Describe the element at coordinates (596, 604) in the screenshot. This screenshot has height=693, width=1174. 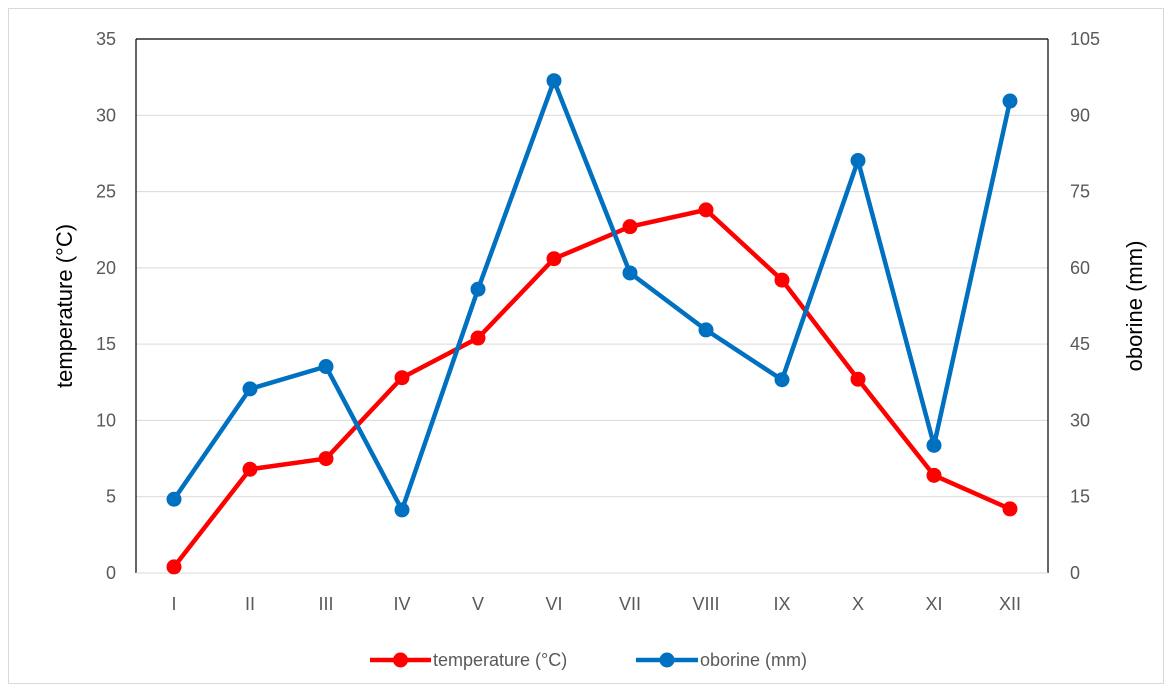
I see `x-axis-ticks: I II III IV V VI VII VIII IX X XI XII` at that location.